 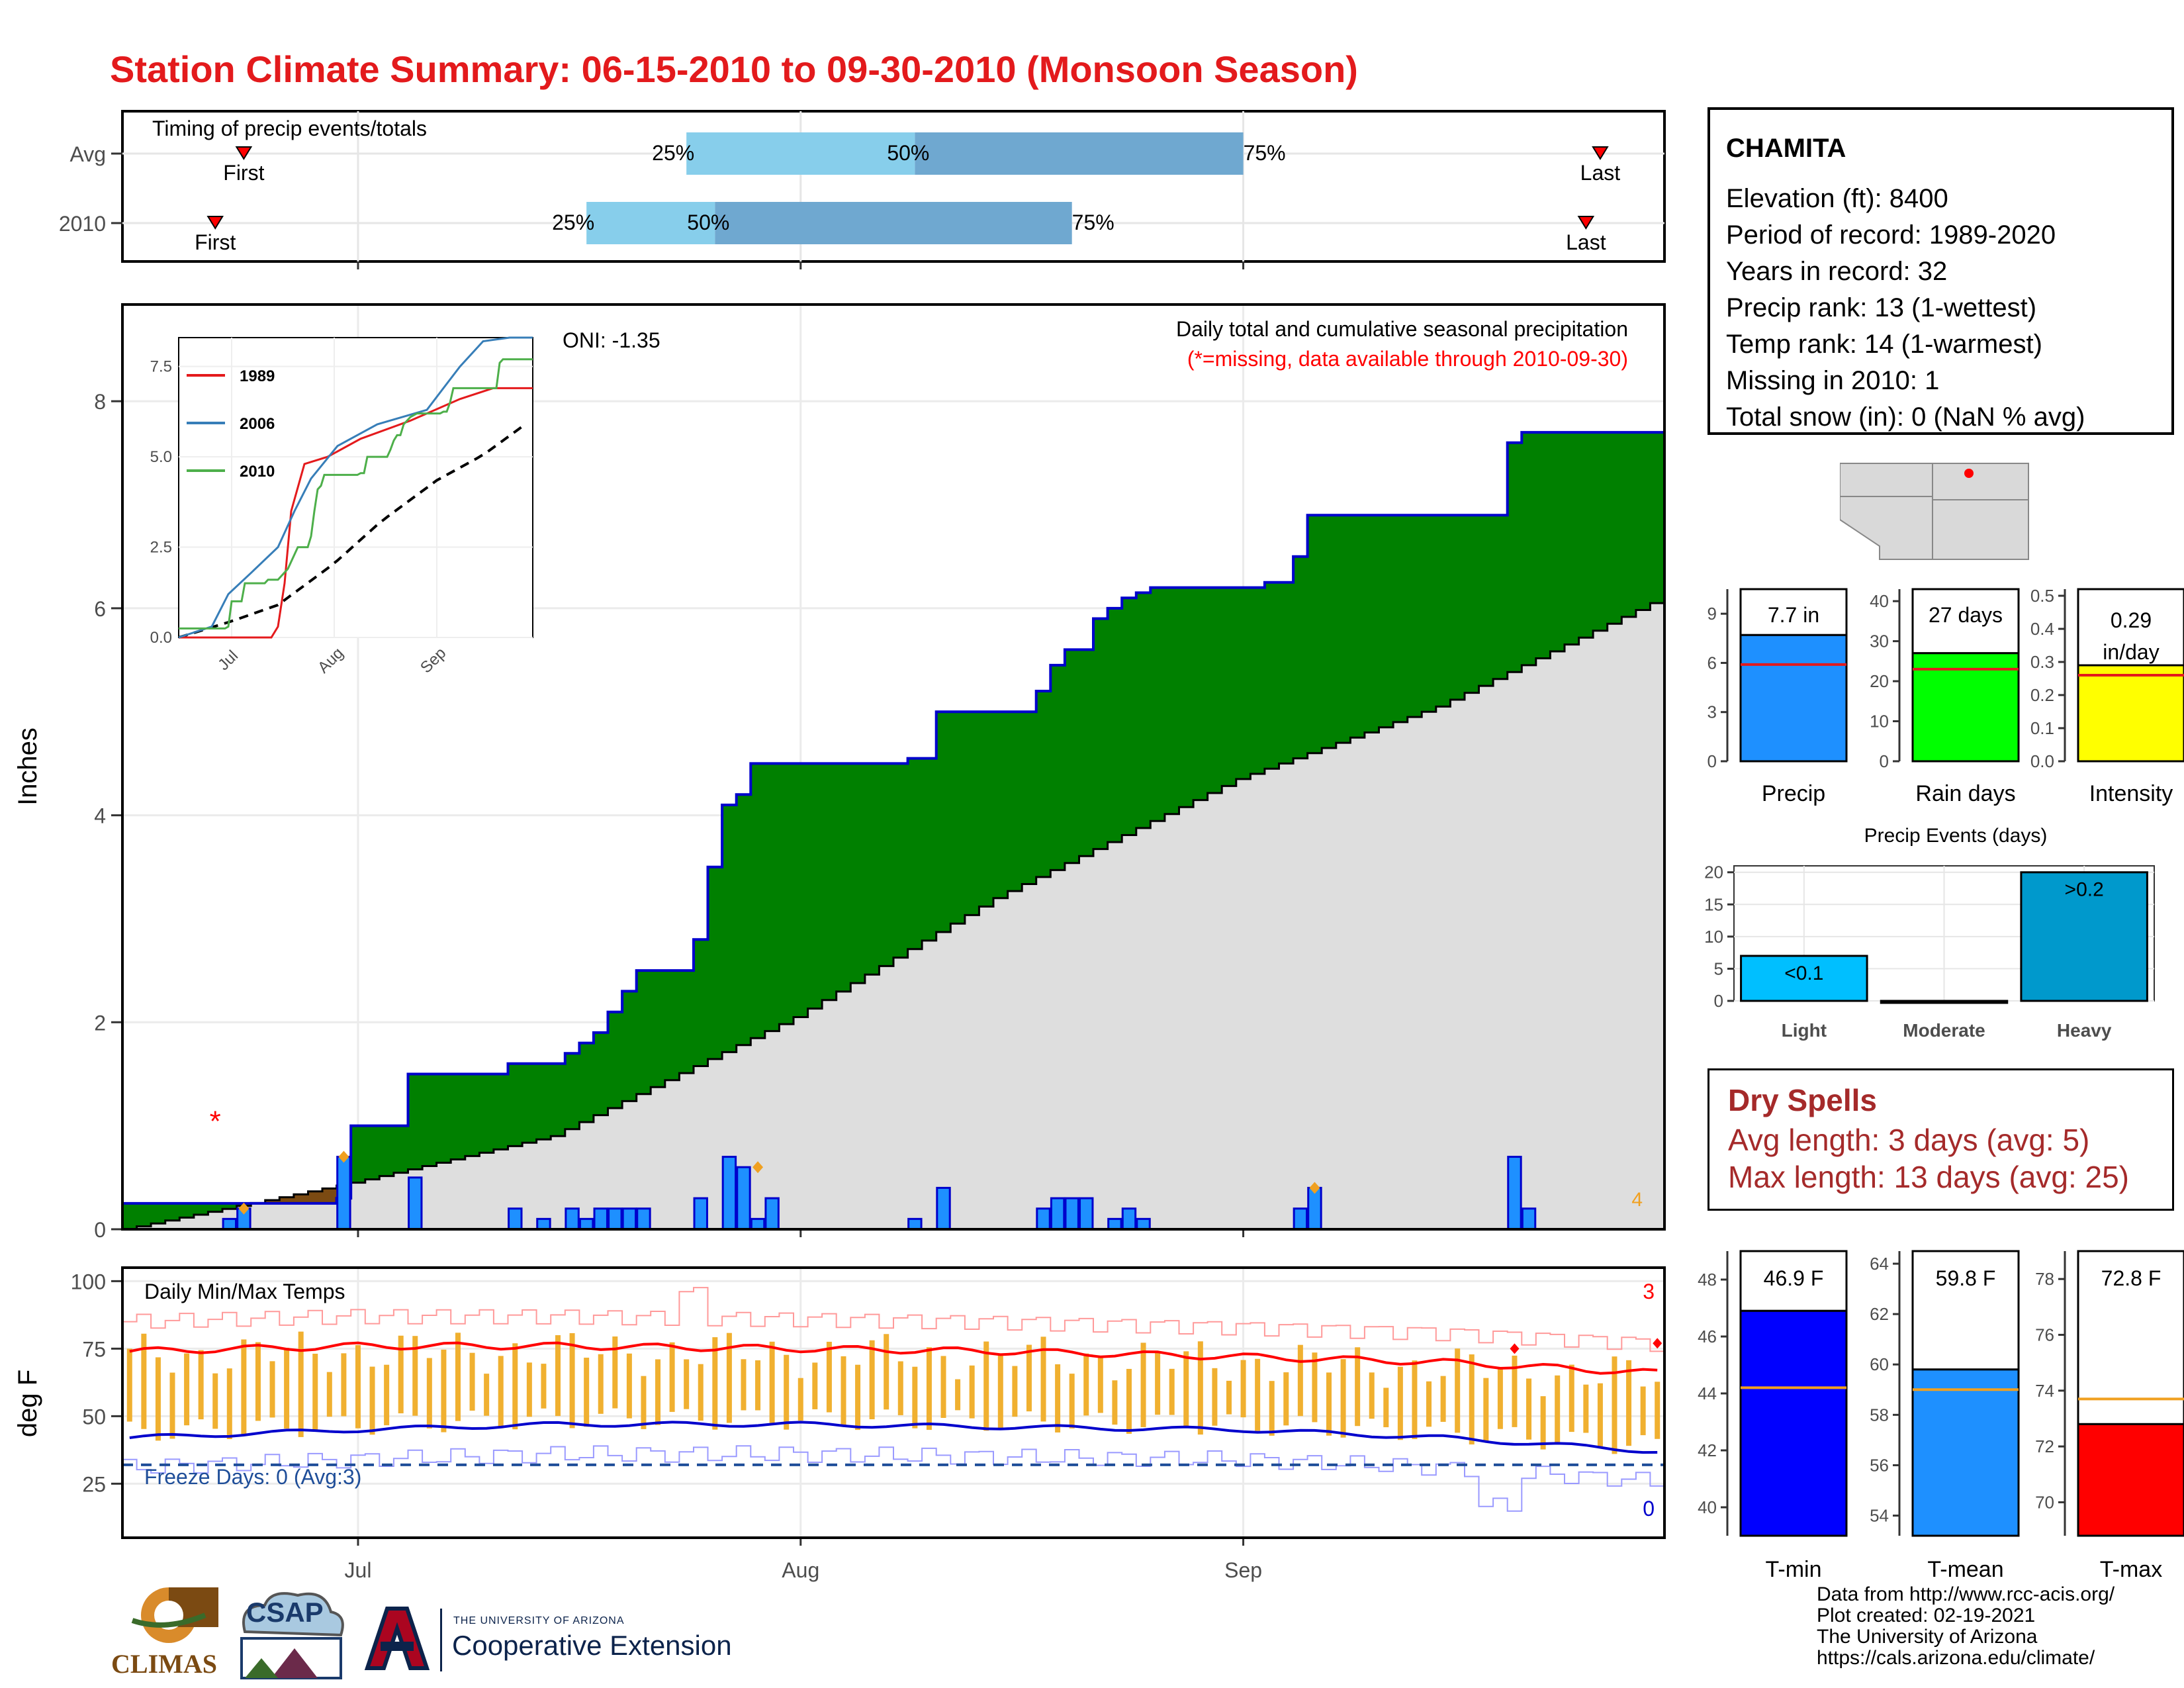 I want to click on climas-logo-text: CLIMAS, so click(x=164, y=1664).